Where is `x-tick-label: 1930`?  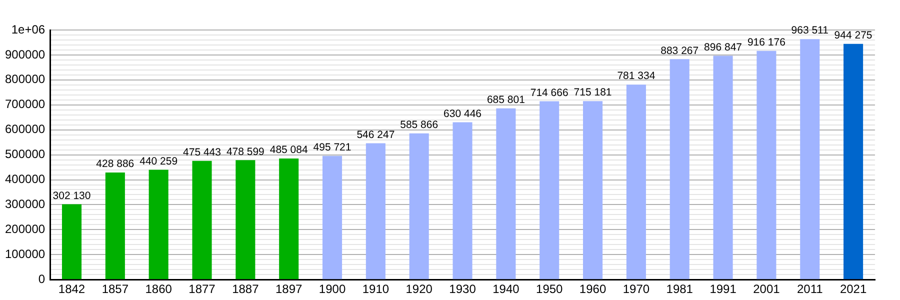 x-tick-label: 1930 is located at coordinates (462, 289).